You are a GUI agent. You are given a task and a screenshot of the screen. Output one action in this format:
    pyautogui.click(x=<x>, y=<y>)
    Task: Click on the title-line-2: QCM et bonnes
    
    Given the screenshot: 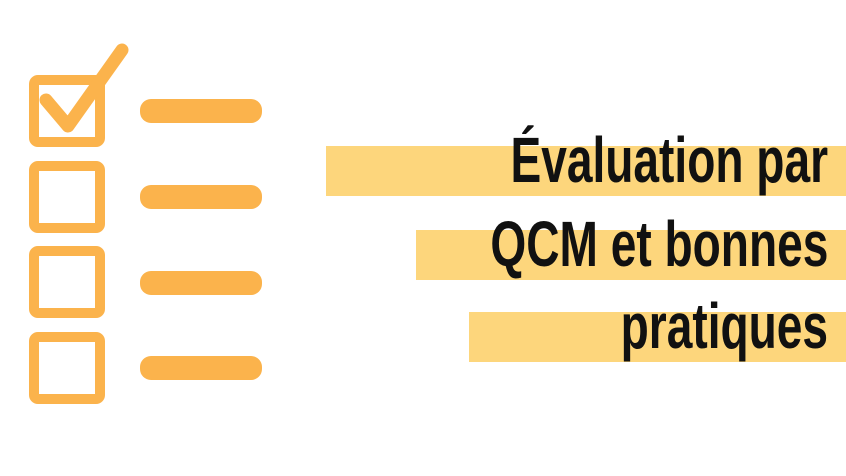 What is the action you would take?
    pyautogui.click(x=631, y=246)
    